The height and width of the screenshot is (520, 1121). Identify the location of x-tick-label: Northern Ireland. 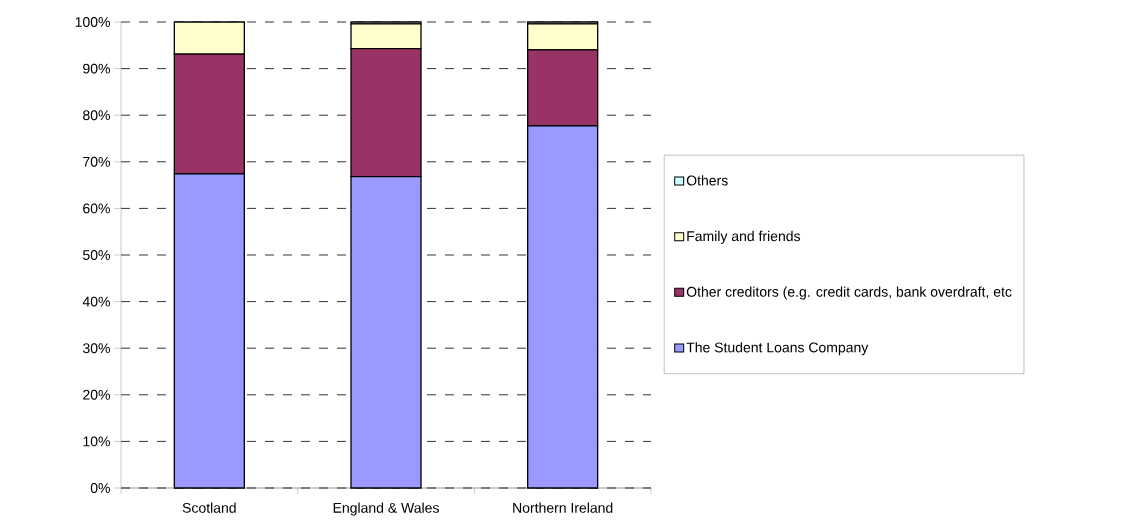
(563, 507).